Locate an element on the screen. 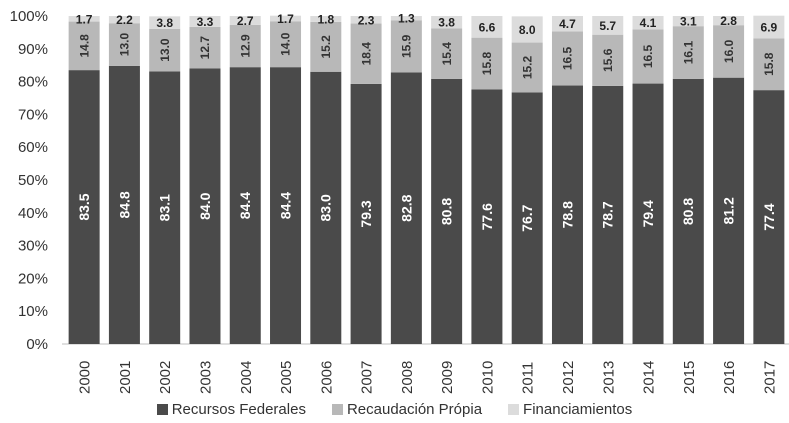 The image size is (789, 423). data-label-financiamientos: 1.7 is located at coordinates (285, 19).